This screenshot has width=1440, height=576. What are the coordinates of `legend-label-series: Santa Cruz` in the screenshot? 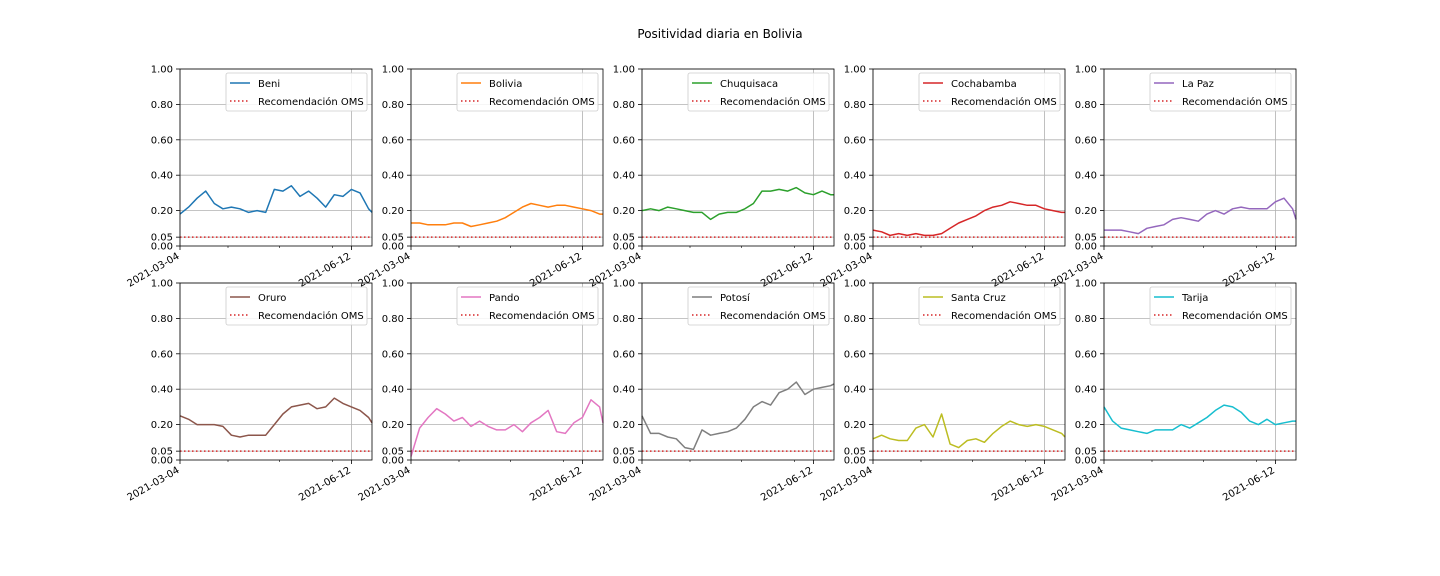 It's located at (978, 298).